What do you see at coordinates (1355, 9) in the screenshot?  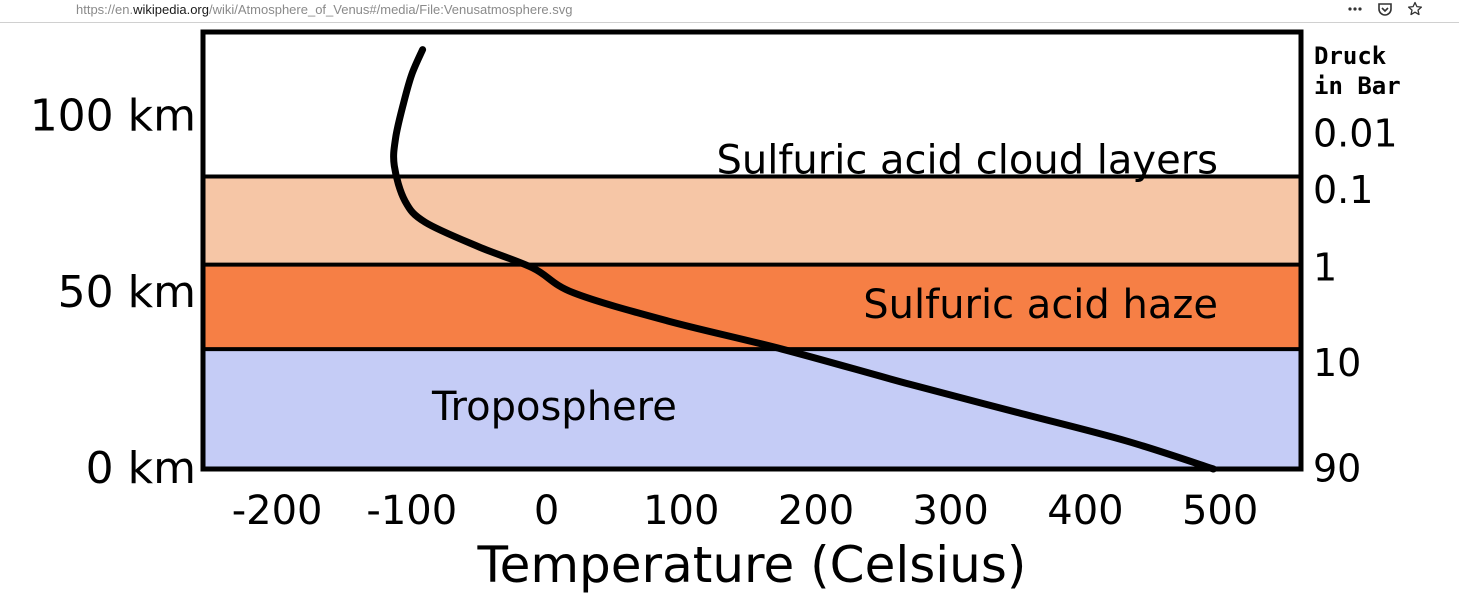 I see `more-horizontal-icon` at bounding box center [1355, 9].